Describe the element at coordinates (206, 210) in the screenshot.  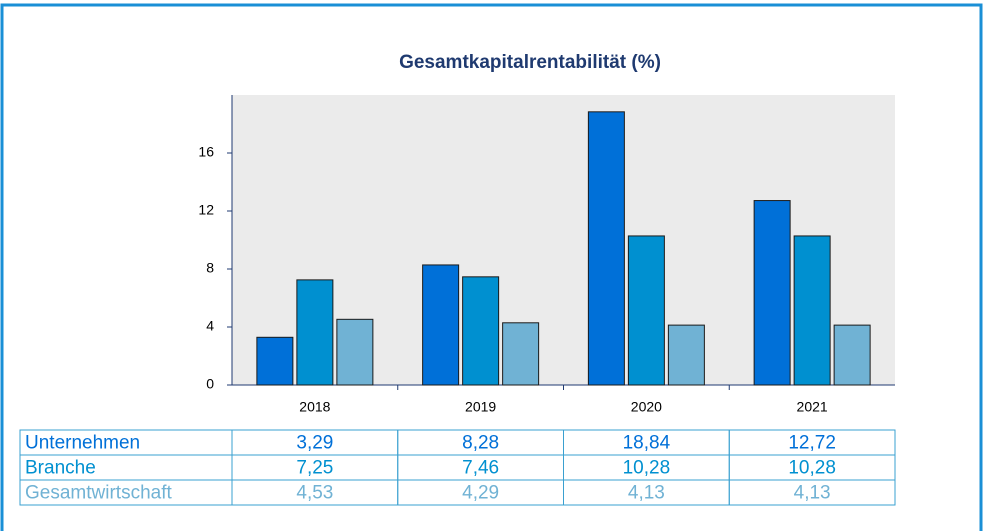
I see `y-tick-label: 12` at that location.